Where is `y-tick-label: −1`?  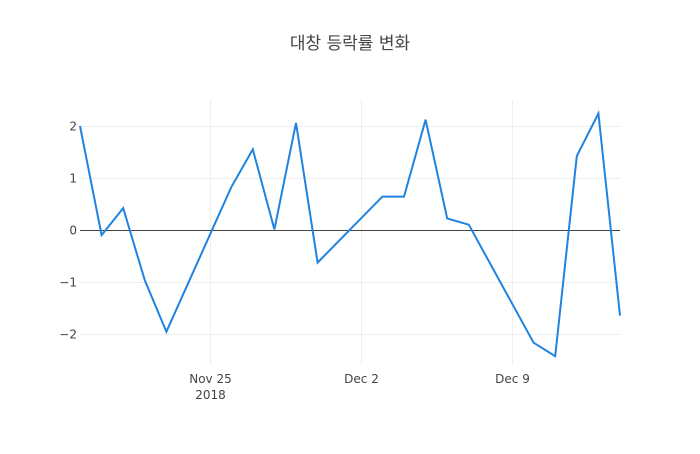 y-tick-label: −1 is located at coordinates (68, 283).